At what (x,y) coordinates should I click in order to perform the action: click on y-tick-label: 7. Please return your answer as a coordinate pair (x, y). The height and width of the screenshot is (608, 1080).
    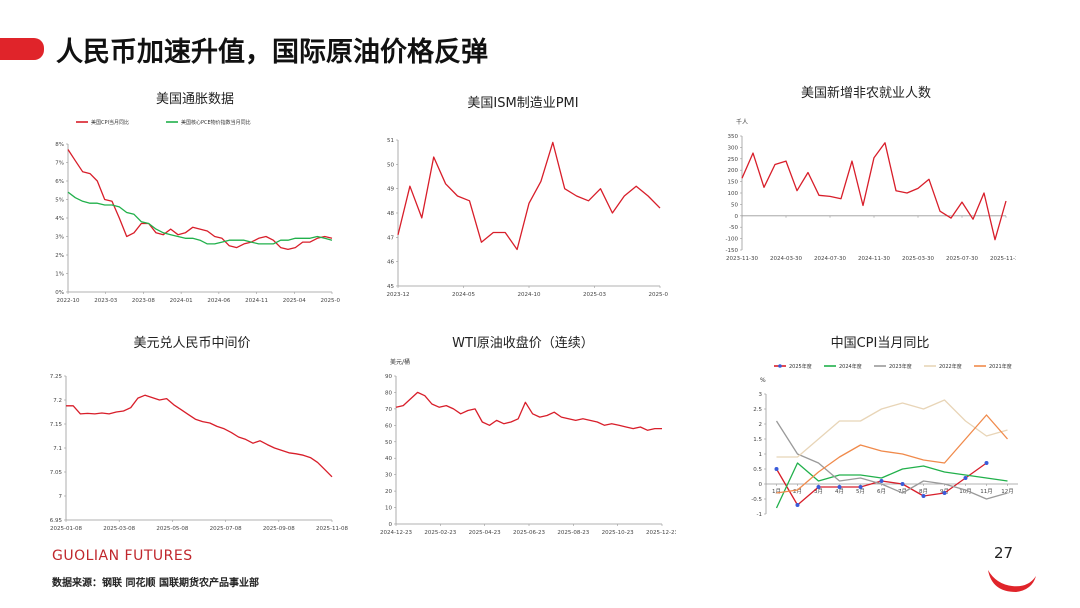
    Looking at the image, I should click on (61, 497).